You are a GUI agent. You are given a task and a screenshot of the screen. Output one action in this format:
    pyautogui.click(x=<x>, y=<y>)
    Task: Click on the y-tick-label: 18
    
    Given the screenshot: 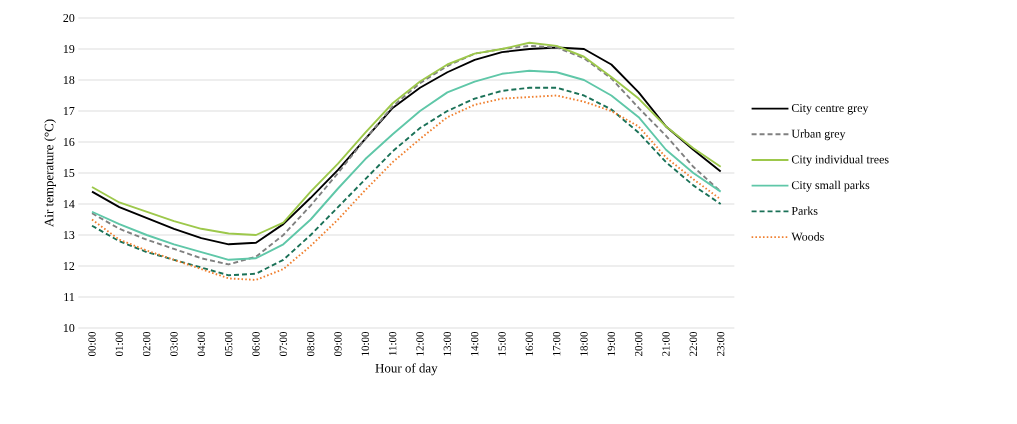 What is the action you would take?
    pyautogui.click(x=69, y=80)
    